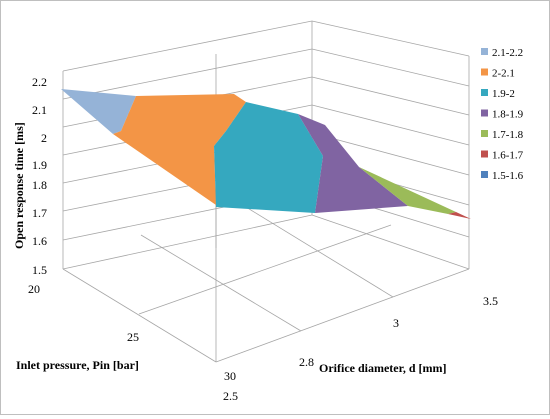 This screenshot has width=550, height=419. I want to click on x-tick: 30, so click(230, 376).